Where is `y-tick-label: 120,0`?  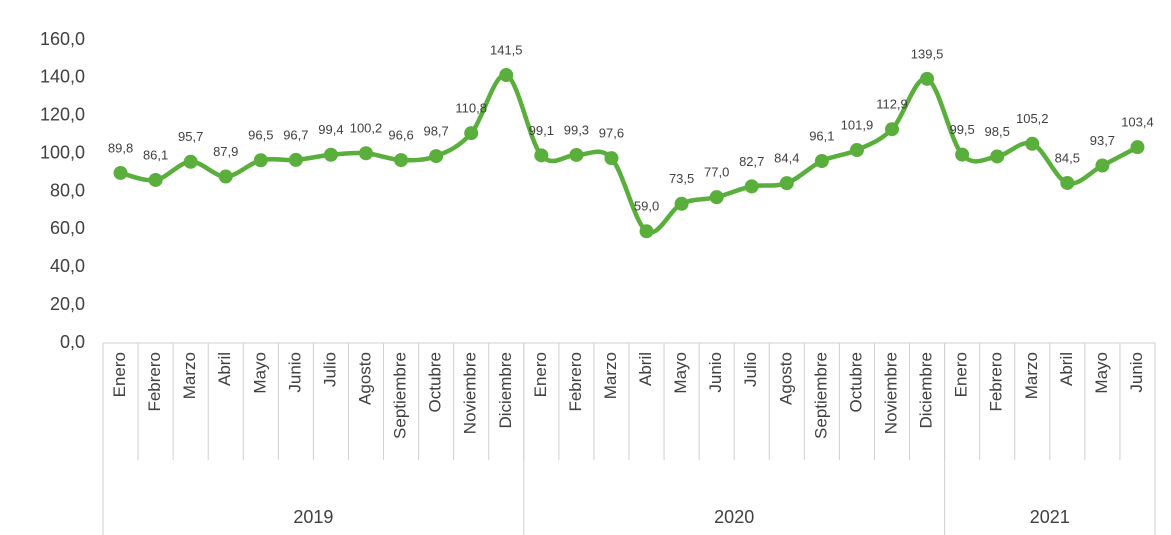
y-tick-label: 120,0 is located at coordinates (62, 115).